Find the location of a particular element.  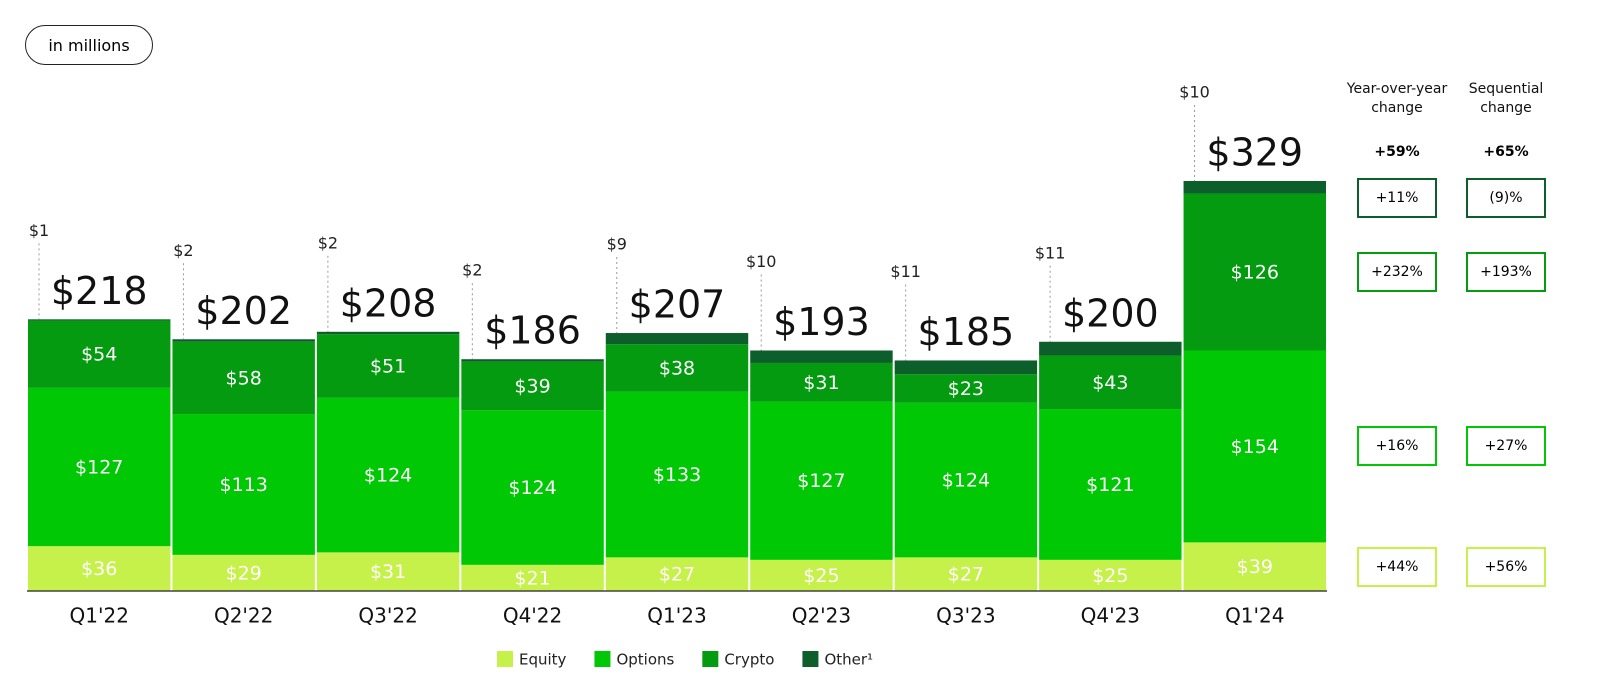

value-label: $121 is located at coordinates (1110, 485).